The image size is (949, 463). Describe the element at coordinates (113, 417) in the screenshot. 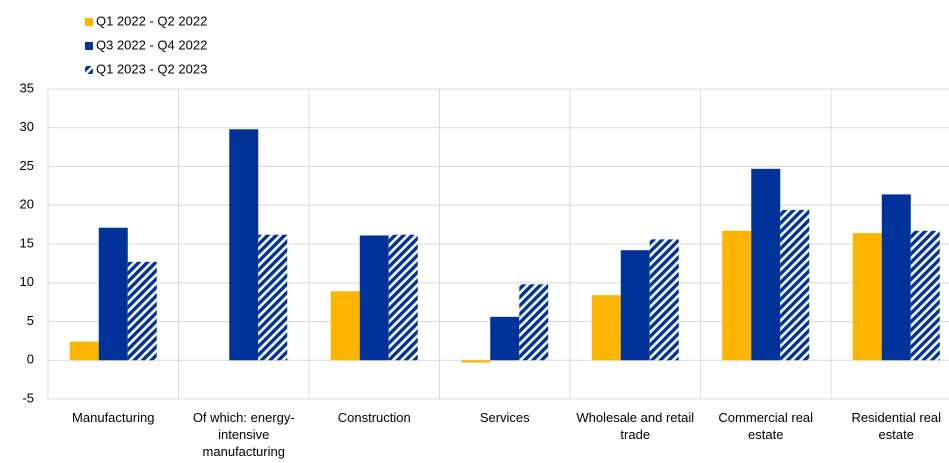

I see `x-tick-label: Manufacturing` at that location.